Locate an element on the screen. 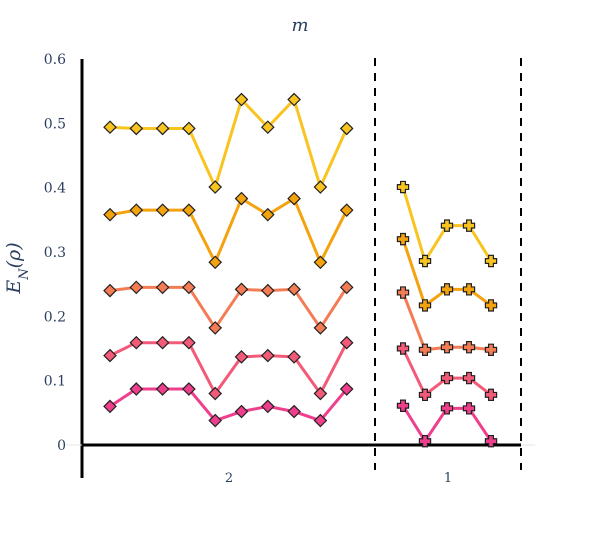 This screenshot has height=537, width=595. y-axis-title: EN(ρ) is located at coordinates (17, 268).